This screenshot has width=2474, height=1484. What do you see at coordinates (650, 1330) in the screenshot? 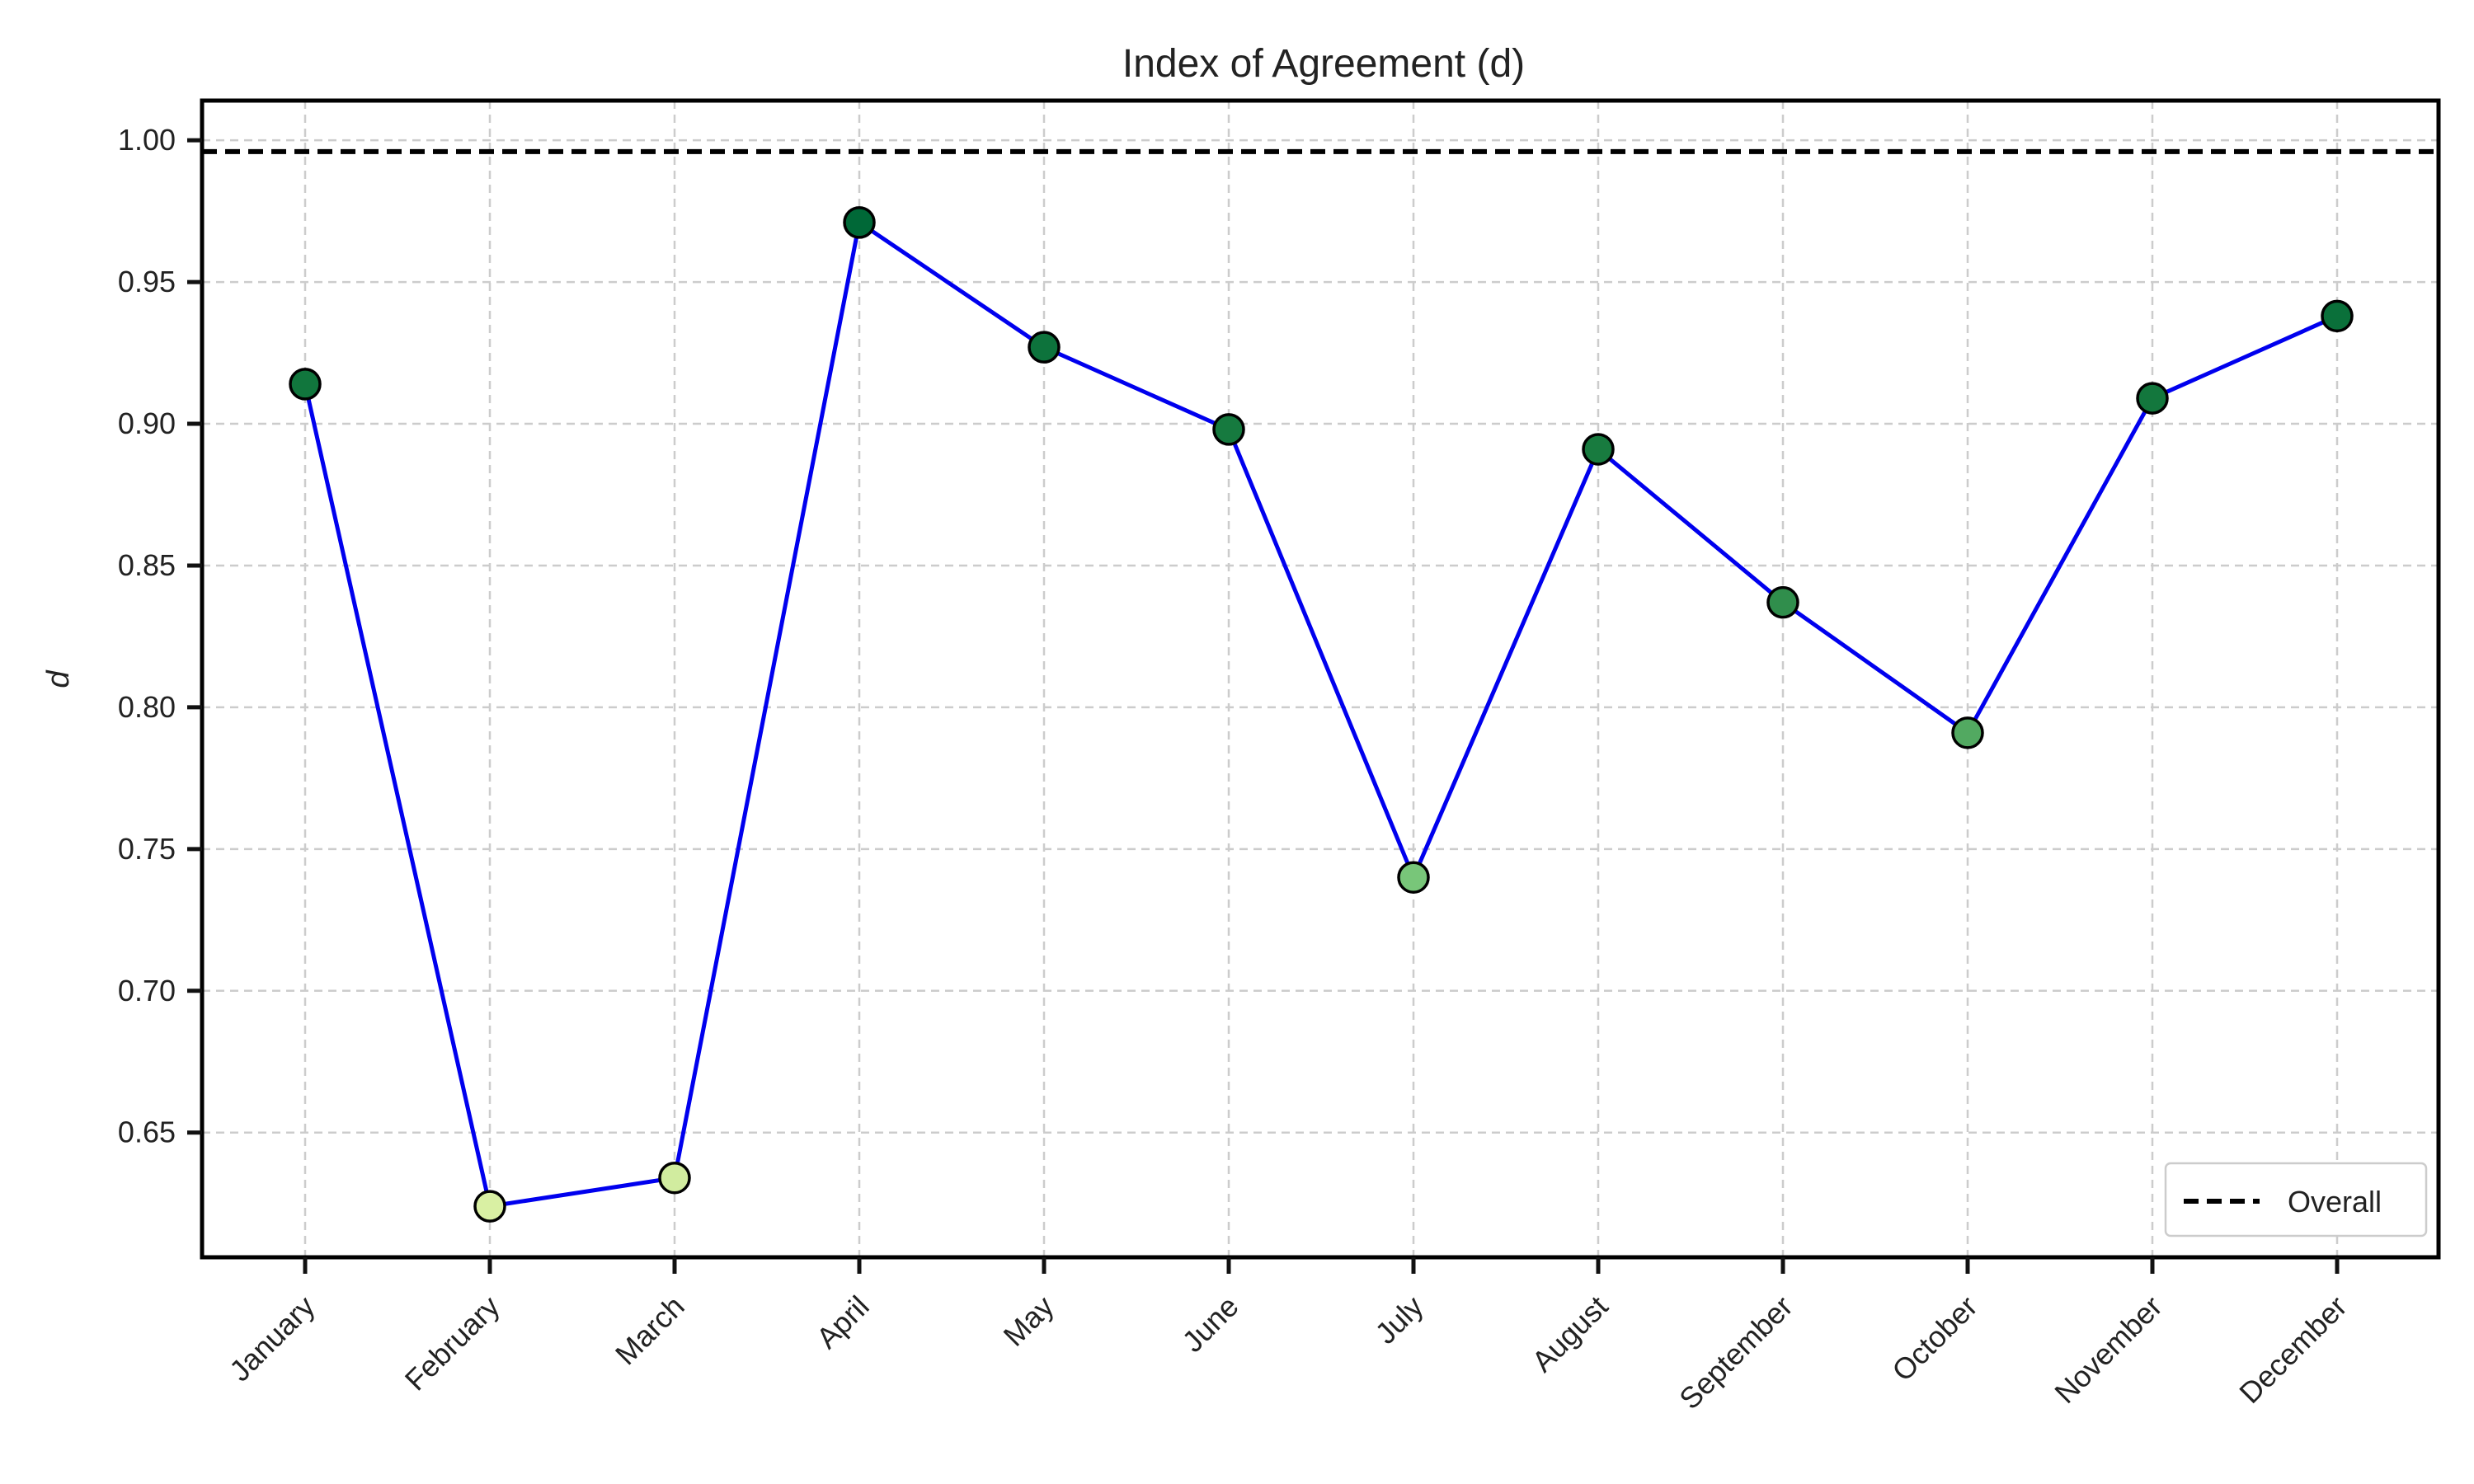
I see `x-tick-label: March` at bounding box center [650, 1330].